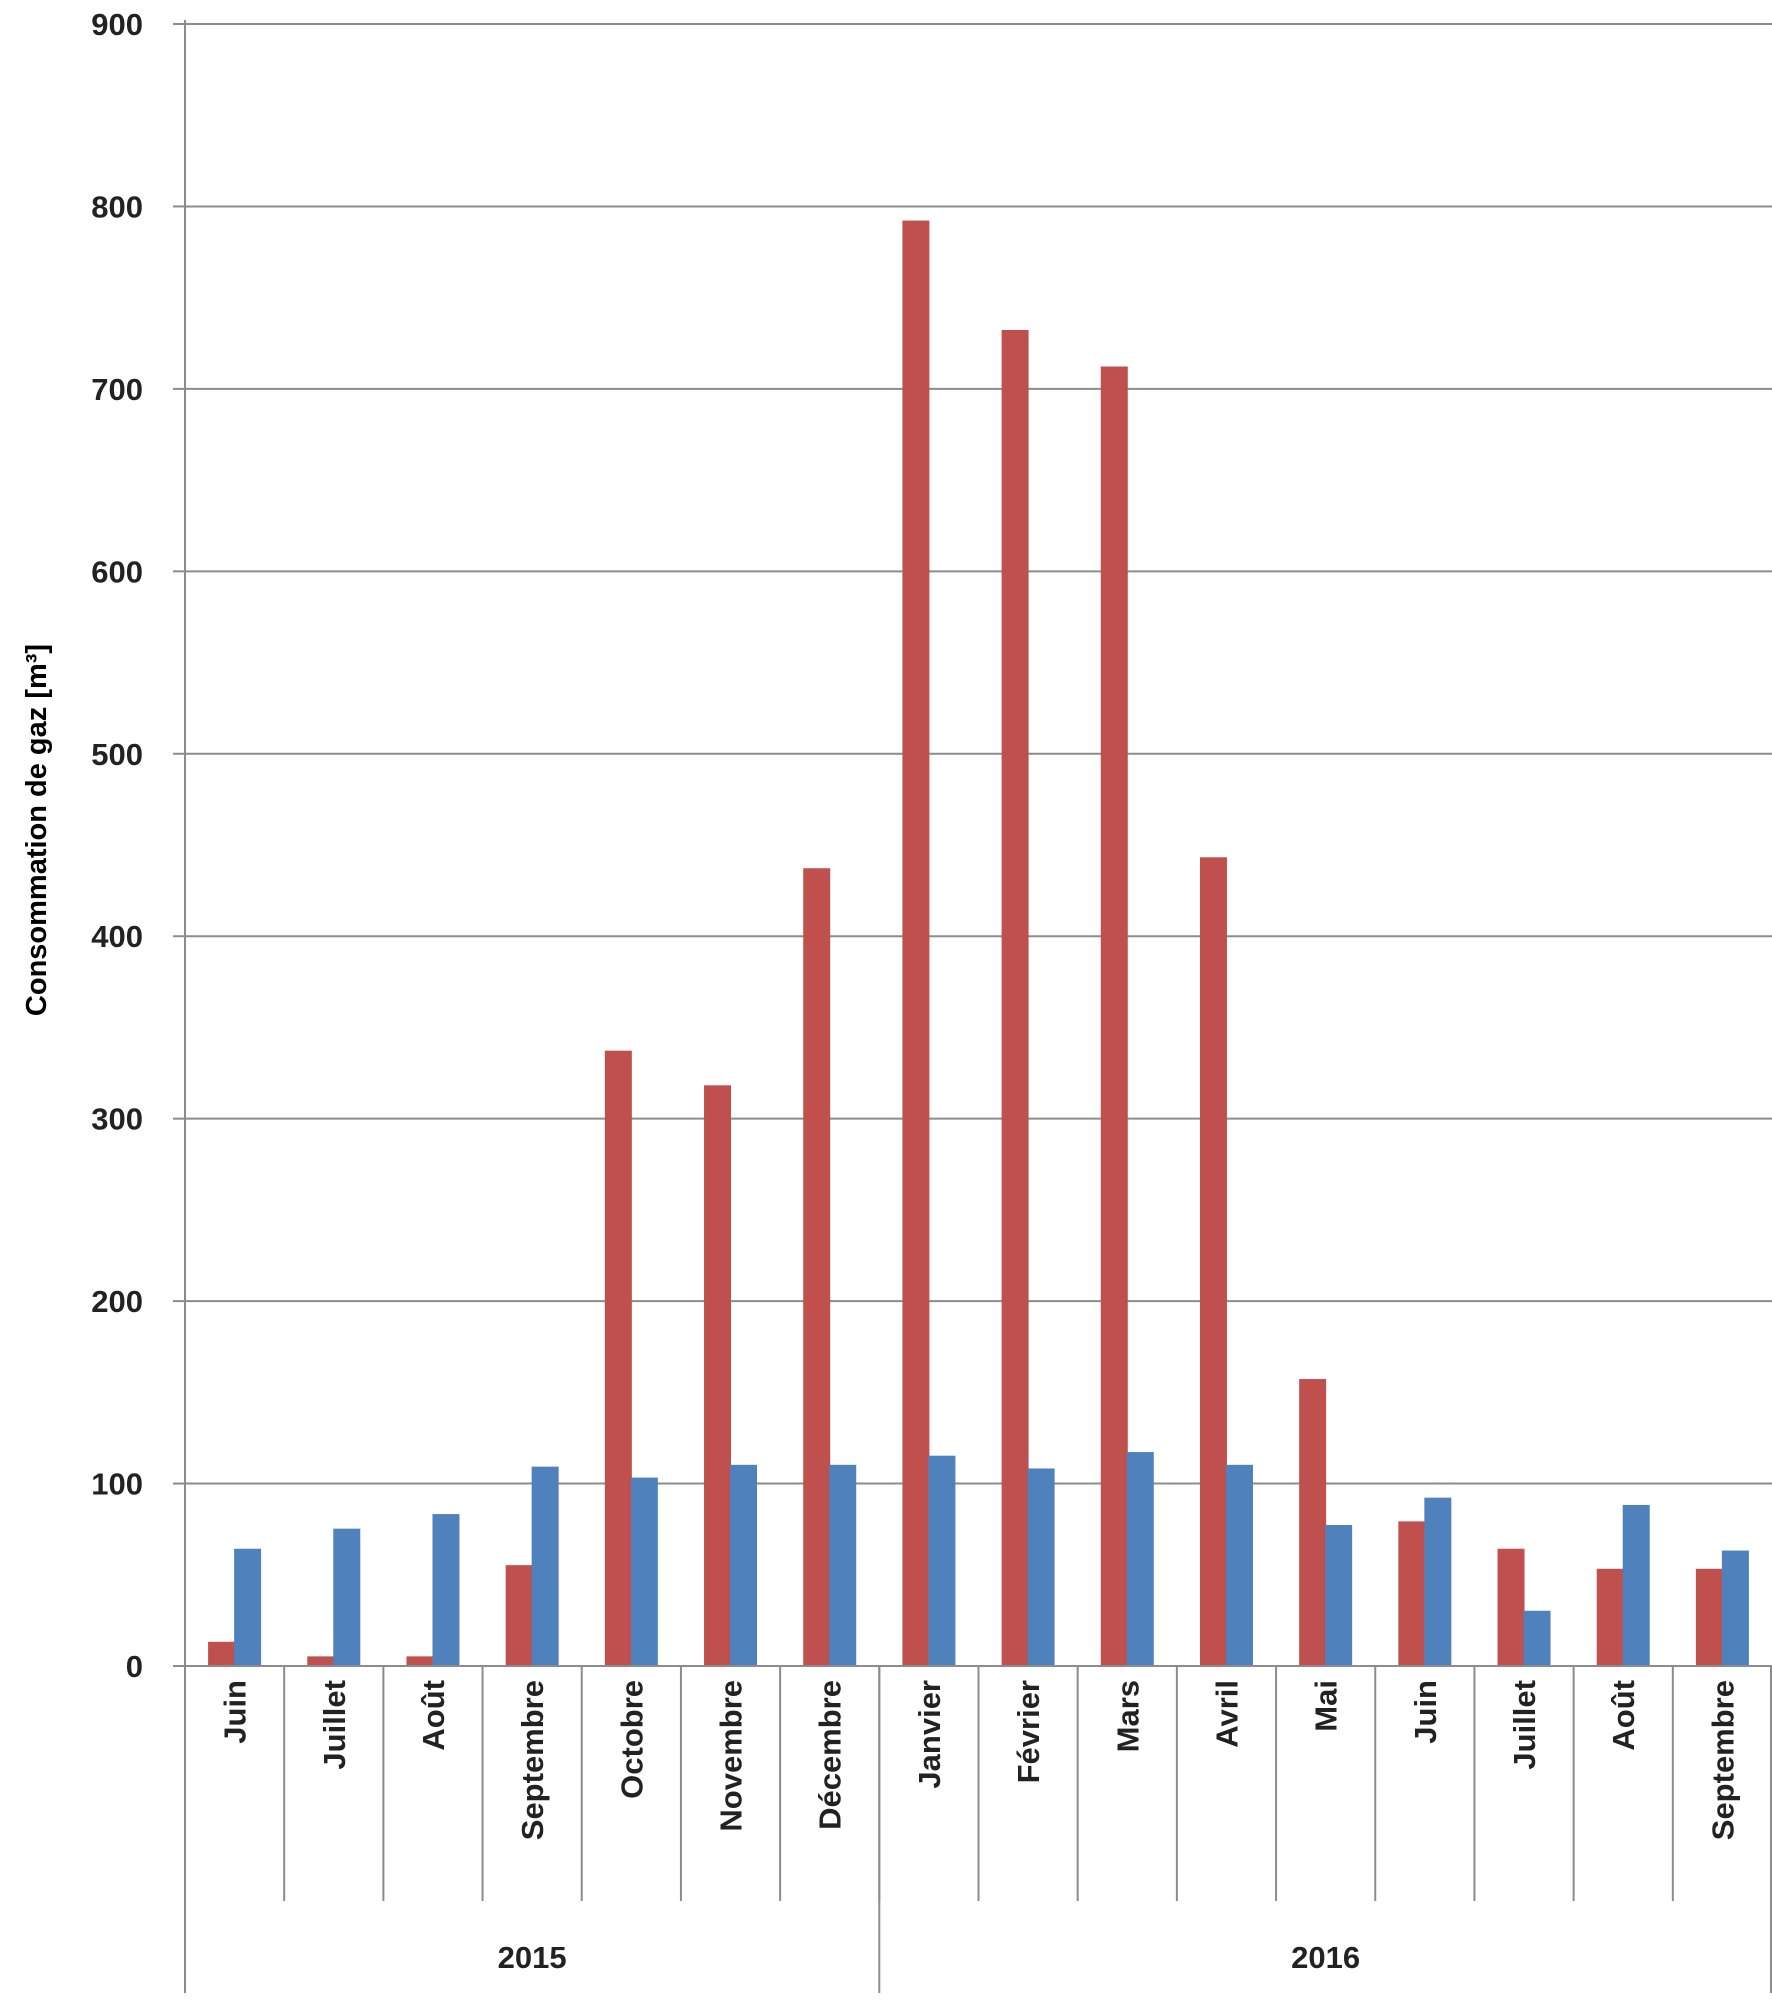  I want to click on x-tick-label: Janvier, so click(929, 1734).